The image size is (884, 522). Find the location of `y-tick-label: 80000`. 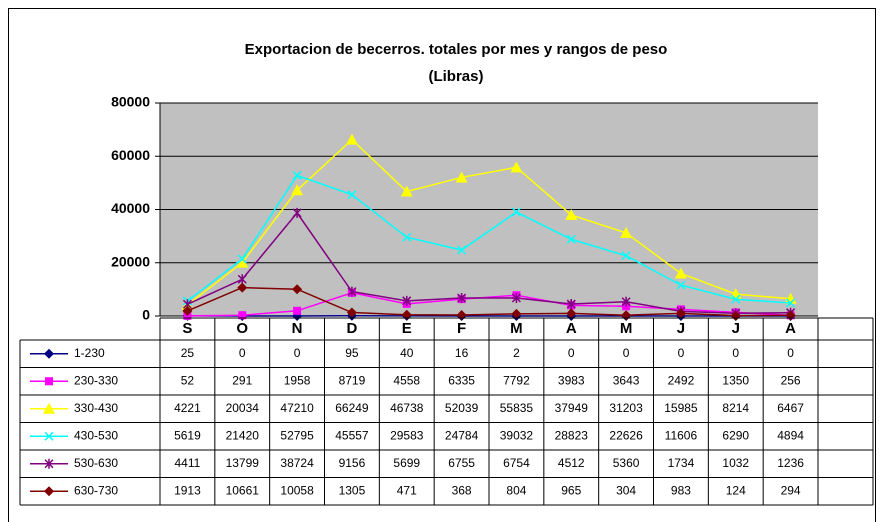

y-tick-label: 80000 is located at coordinates (130, 102).